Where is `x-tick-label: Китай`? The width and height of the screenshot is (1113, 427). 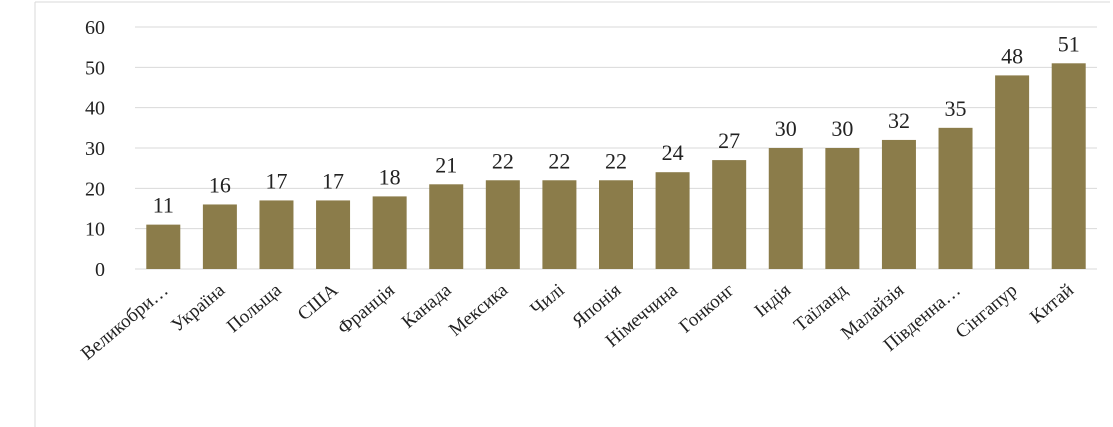 x-tick-label: Китай is located at coordinates (1052, 304).